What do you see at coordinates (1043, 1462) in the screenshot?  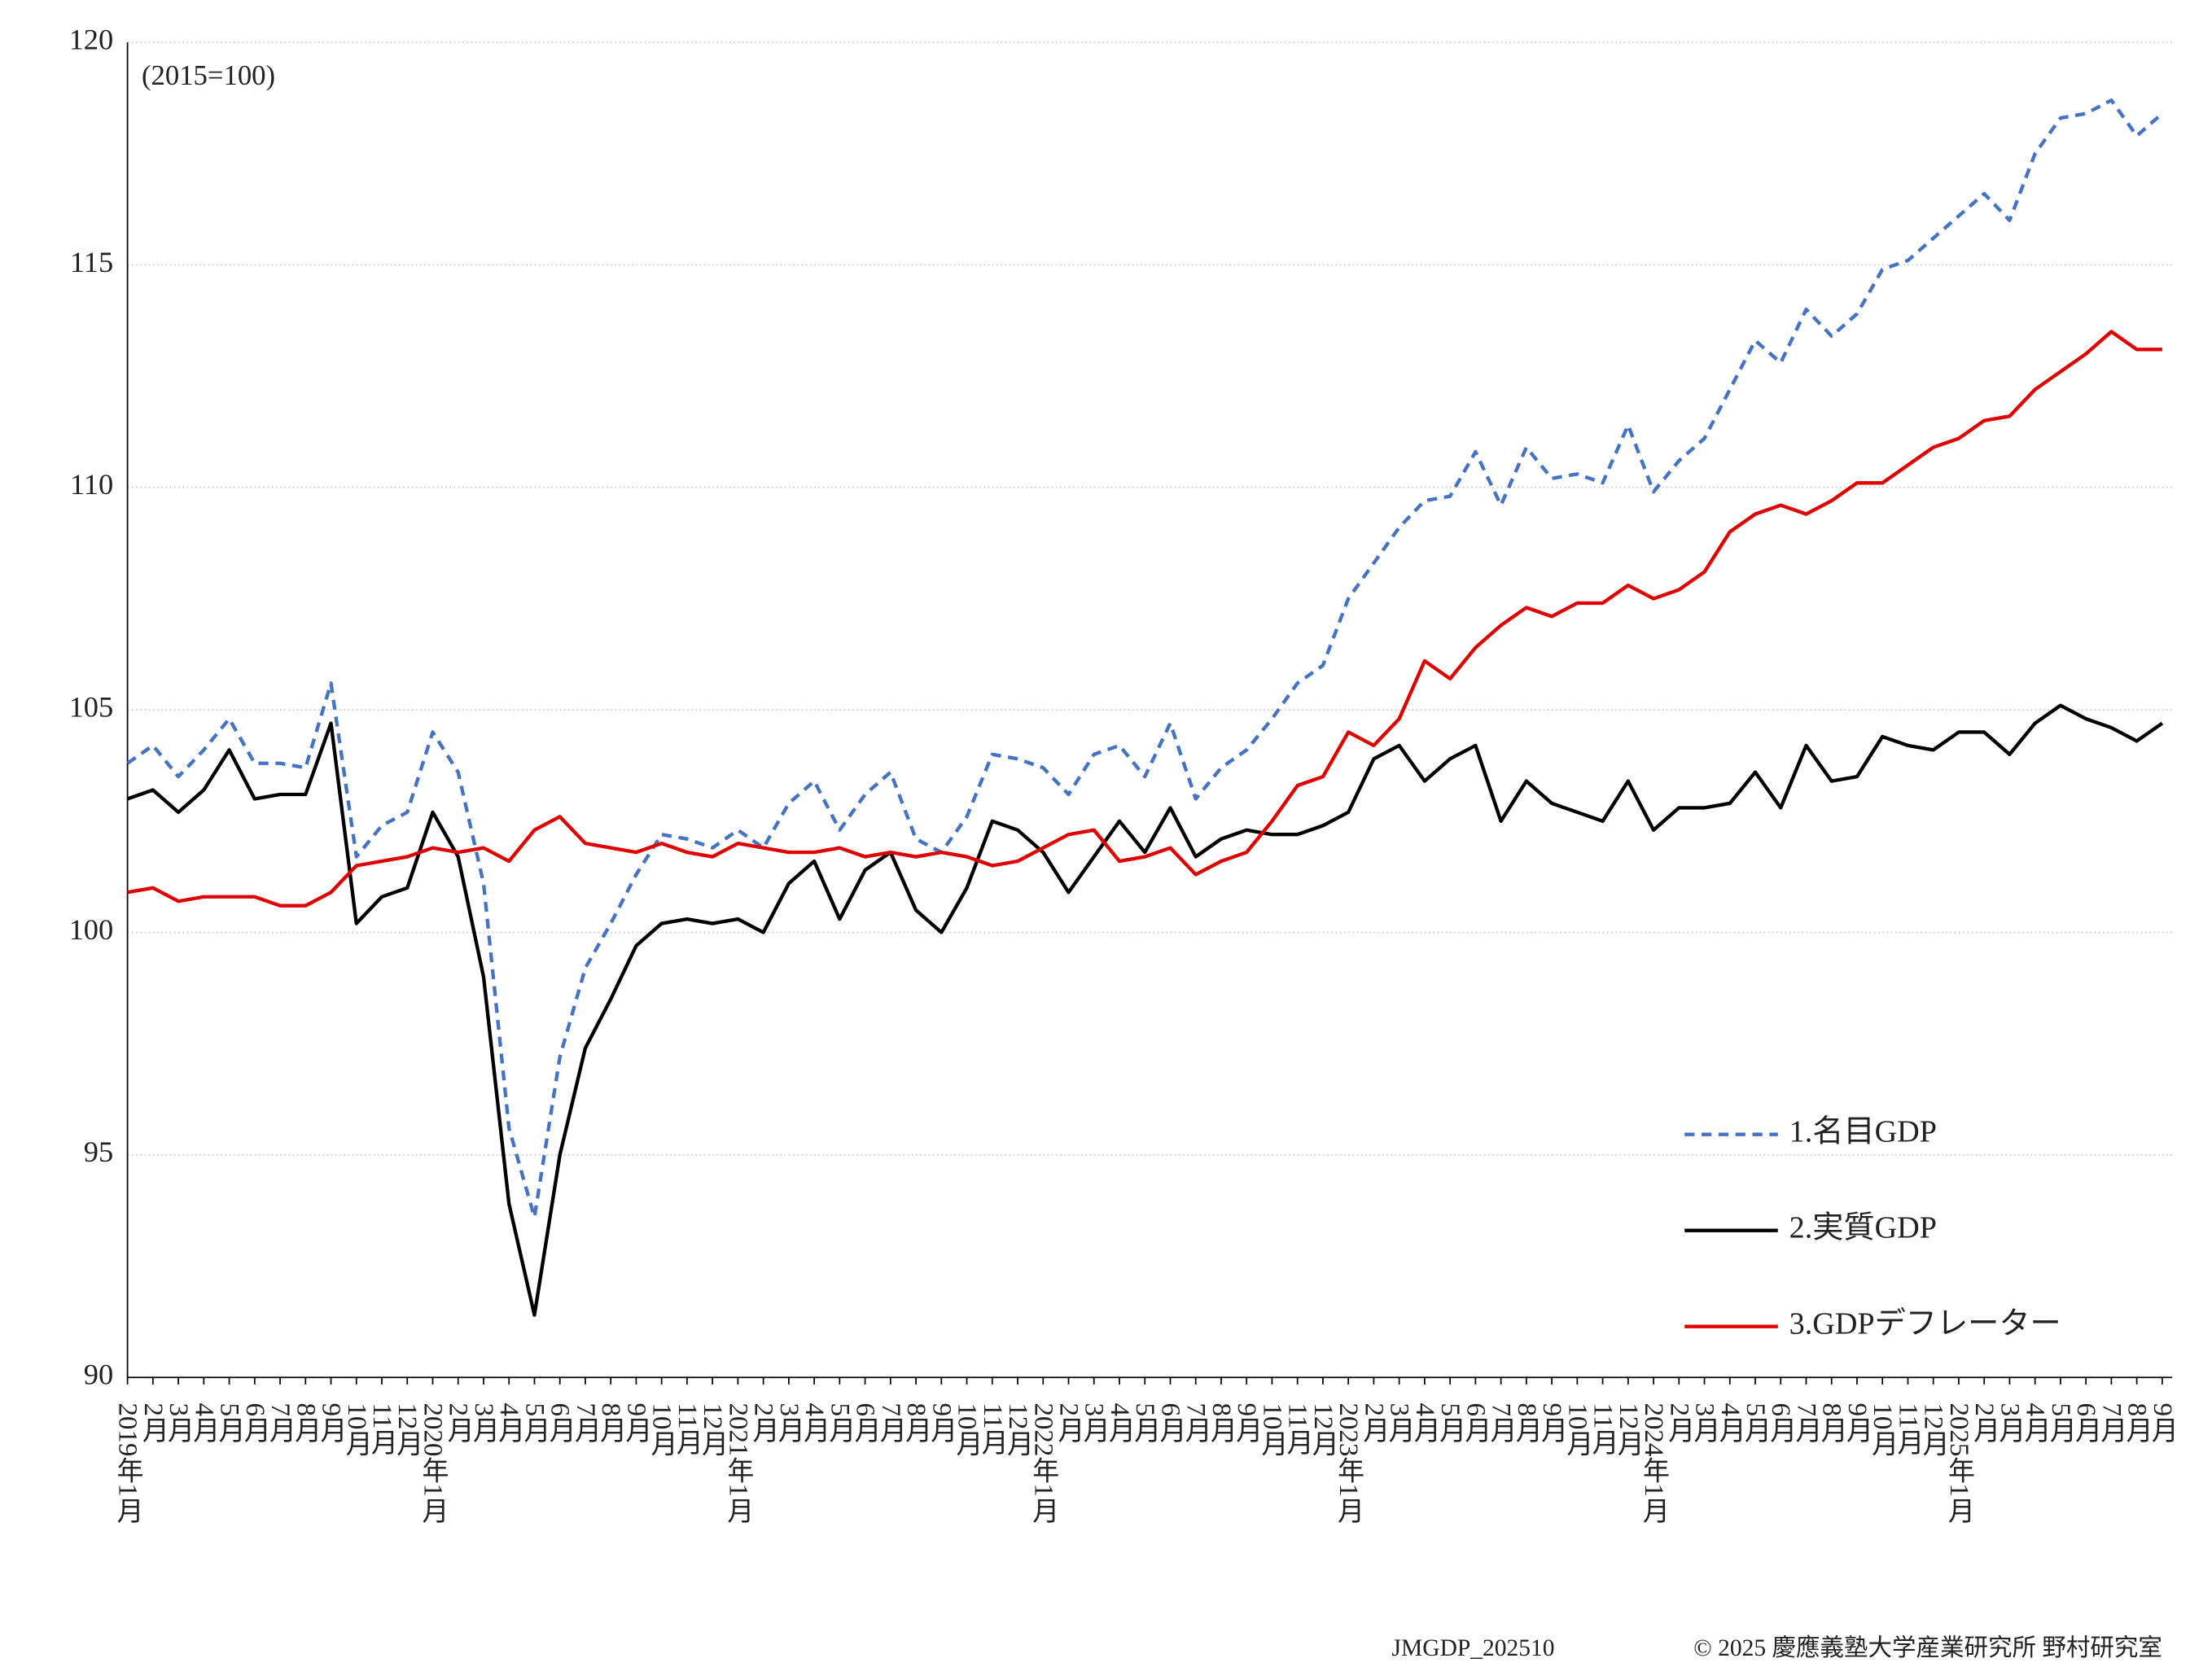 I see `x-tick-label: 2022年1月` at bounding box center [1043, 1462].